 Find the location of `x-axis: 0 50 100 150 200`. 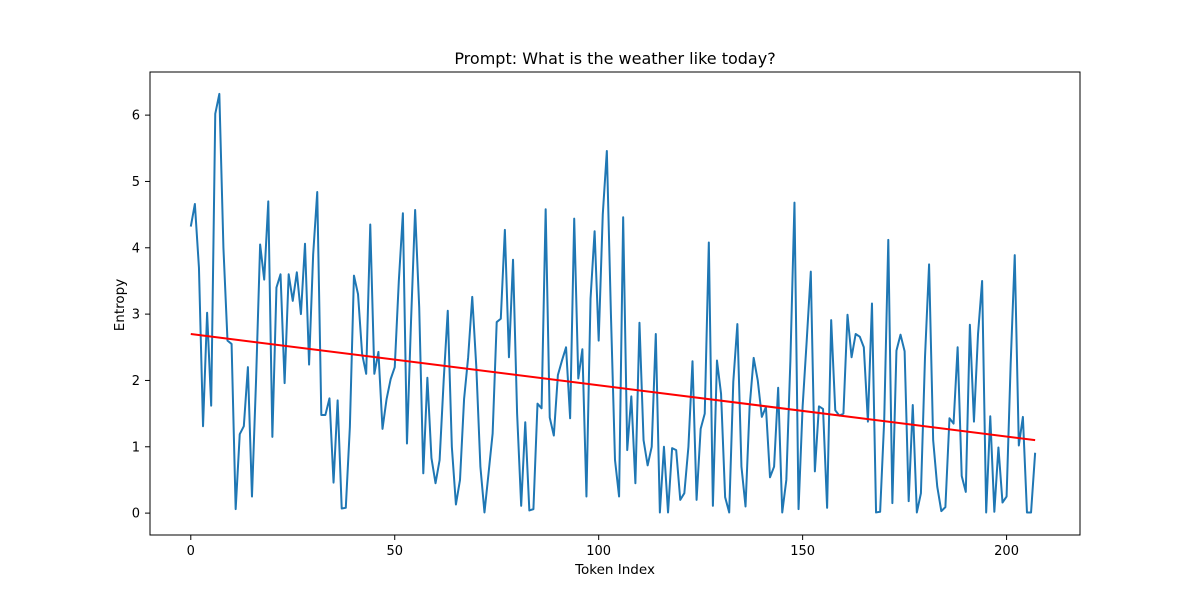

x-axis: 0 50 100 150 200 is located at coordinates (603, 547).